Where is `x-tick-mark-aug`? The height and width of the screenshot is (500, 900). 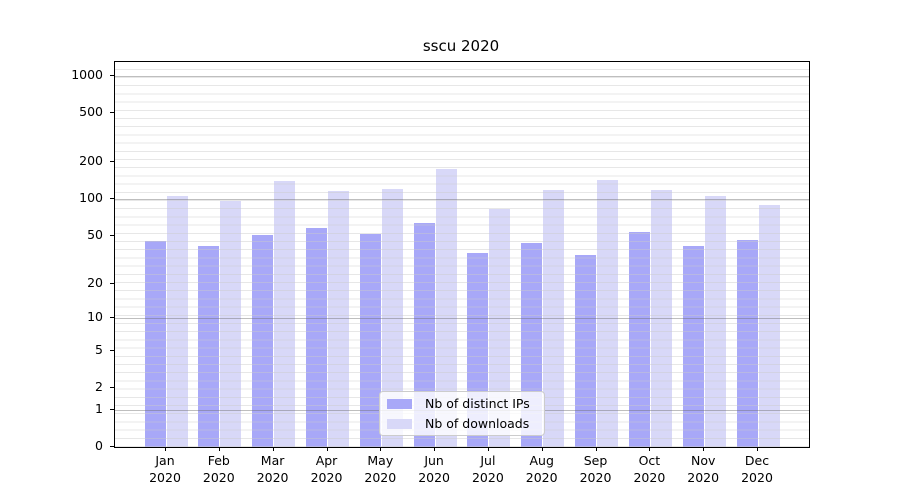
x-tick-mark-aug is located at coordinates (542, 449).